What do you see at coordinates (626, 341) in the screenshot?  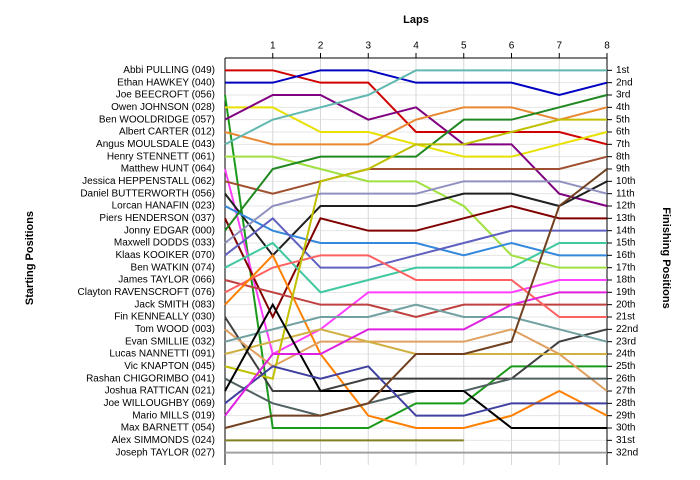 I see `y2-tick-label: 23rd` at bounding box center [626, 341].